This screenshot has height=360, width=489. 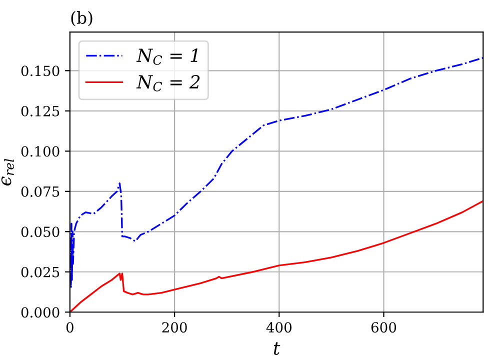 What do you see at coordinates (174, 327) in the screenshot?
I see `x-tick-label: 200` at bounding box center [174, 327].